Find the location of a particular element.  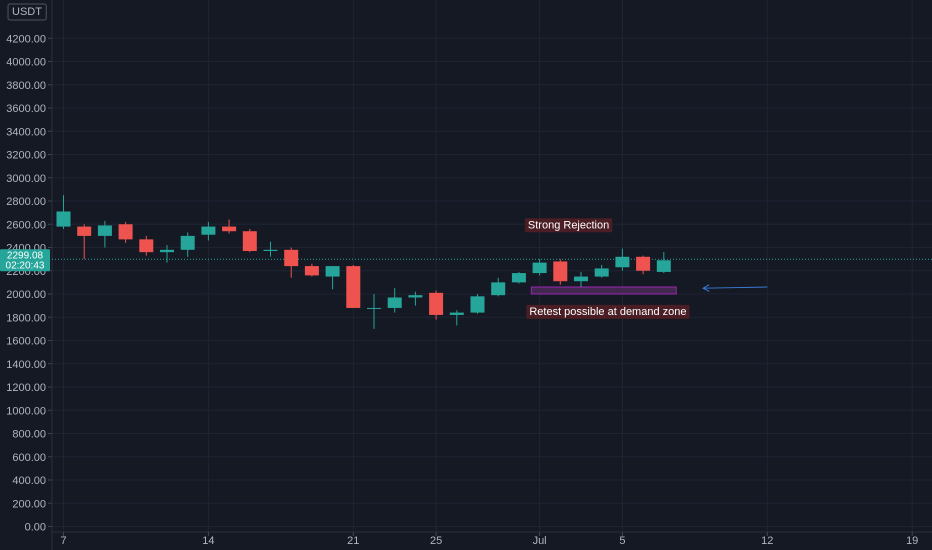

currency-badge-background is located at coordinates (27, 12).